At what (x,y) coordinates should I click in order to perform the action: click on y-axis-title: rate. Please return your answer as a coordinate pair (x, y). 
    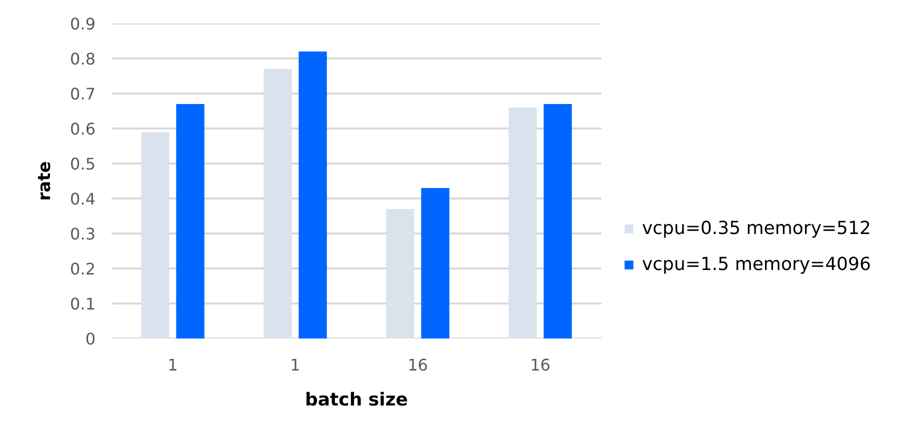
    Looking at the image, I should click on (45, 181).